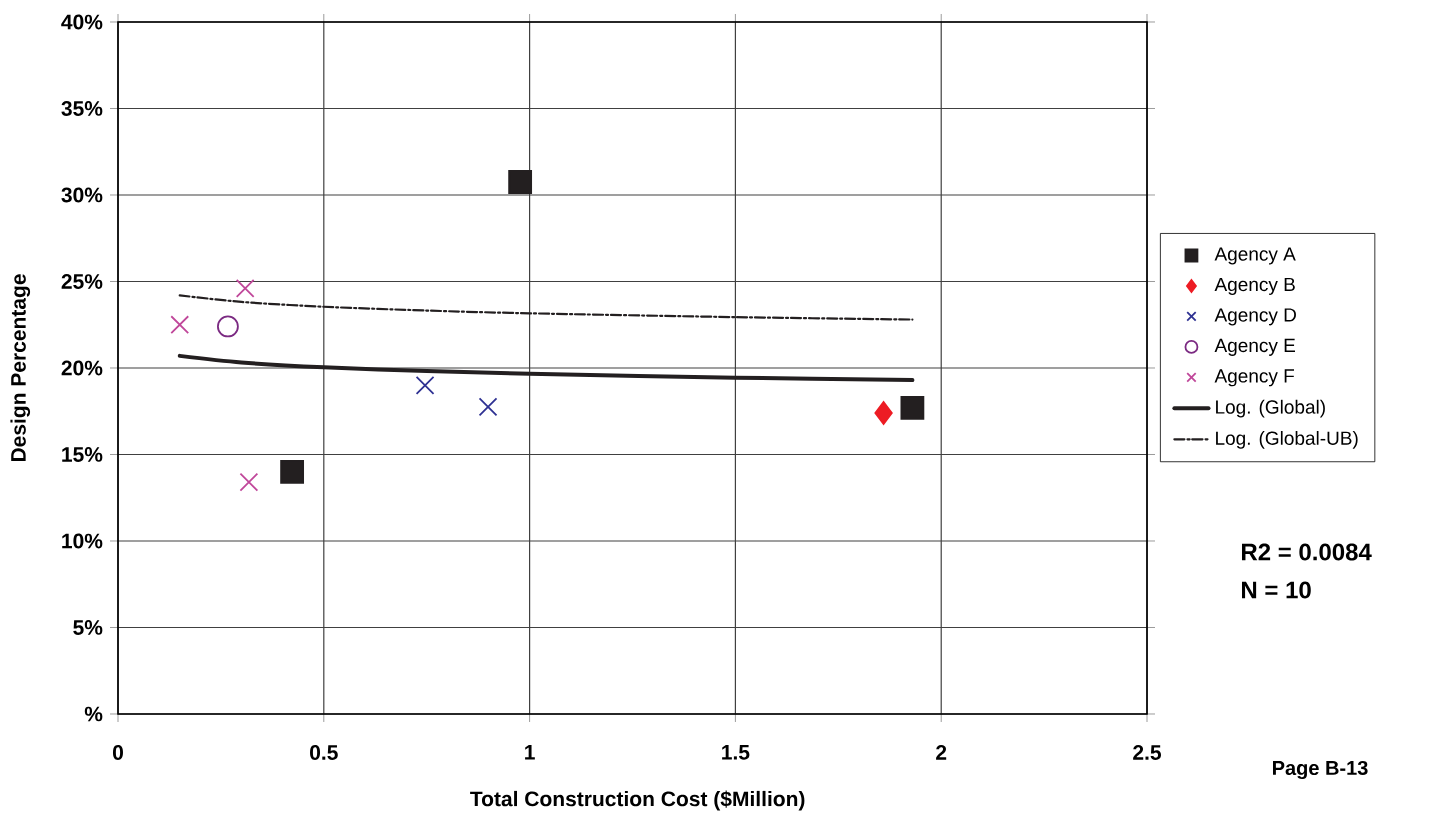  Describe the element at coordinates (1255, 347) in the screenshot. I see `legend-label: Agency E` at that location.